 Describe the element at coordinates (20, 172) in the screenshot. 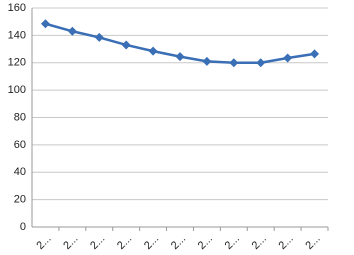

I see `y-tick-label: 40` at that location.